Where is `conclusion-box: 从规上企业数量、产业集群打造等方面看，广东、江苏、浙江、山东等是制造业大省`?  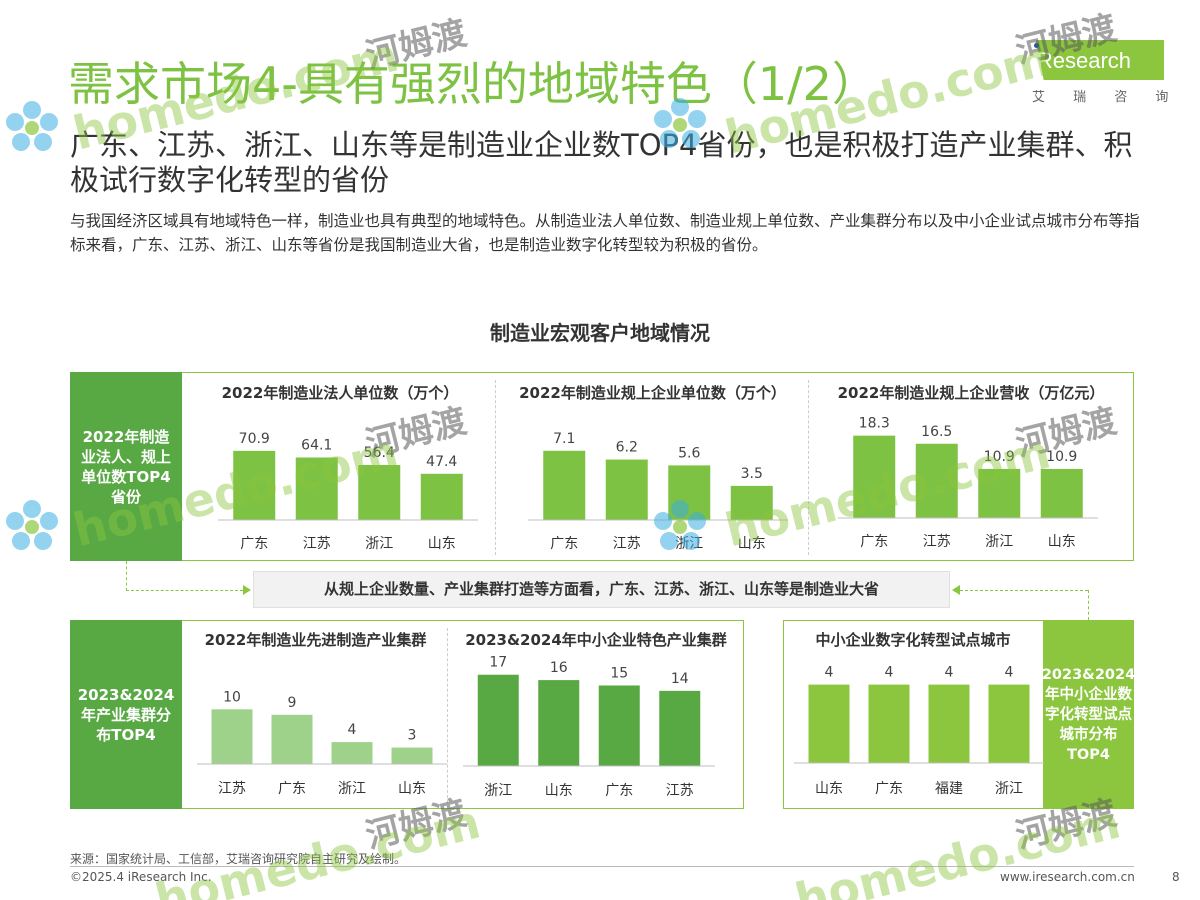
conclusion-box: 从规上企业数量、产业集群打造等方面看，广东、江苏、浙江、山东等是制造业大省 is located at coordinates (601, 589).